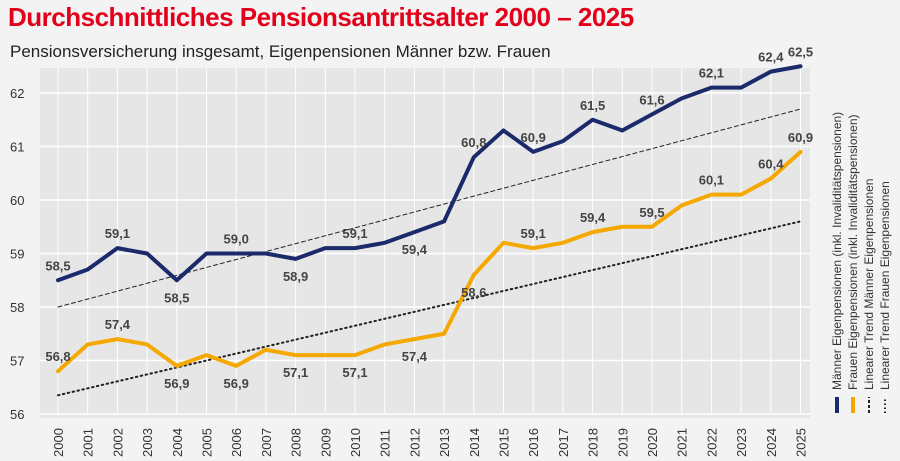 This screenshot has width=900, height=461. Describe the element at coordinates (177, 442) in the screenshot. I see `x-tick-label-2004: 2004` at that location.